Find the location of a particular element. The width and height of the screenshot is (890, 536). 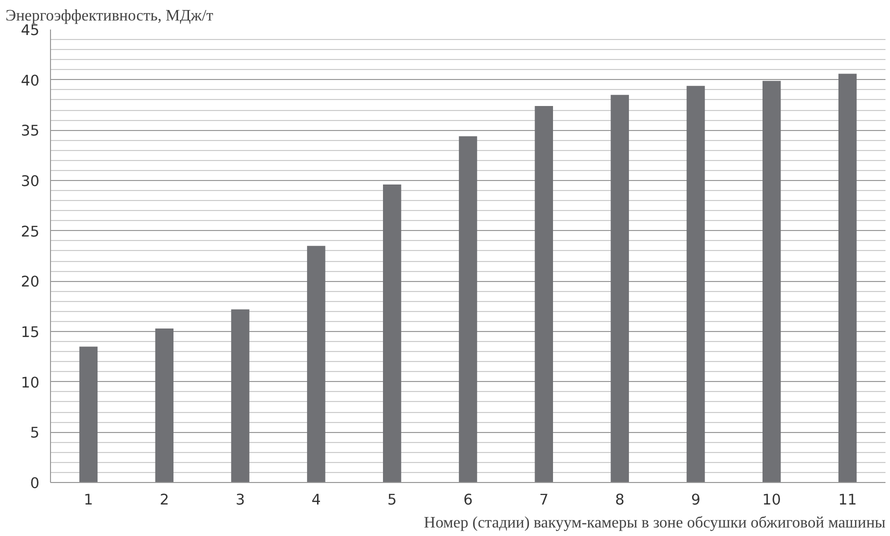

y-tick-label: 5 is located at coordinates (35, 433).